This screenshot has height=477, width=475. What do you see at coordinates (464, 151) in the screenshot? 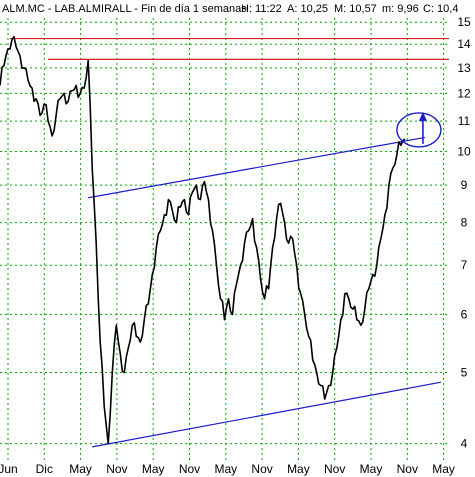
I see `y-tick-label: 10` at bounding box center [464, 151].